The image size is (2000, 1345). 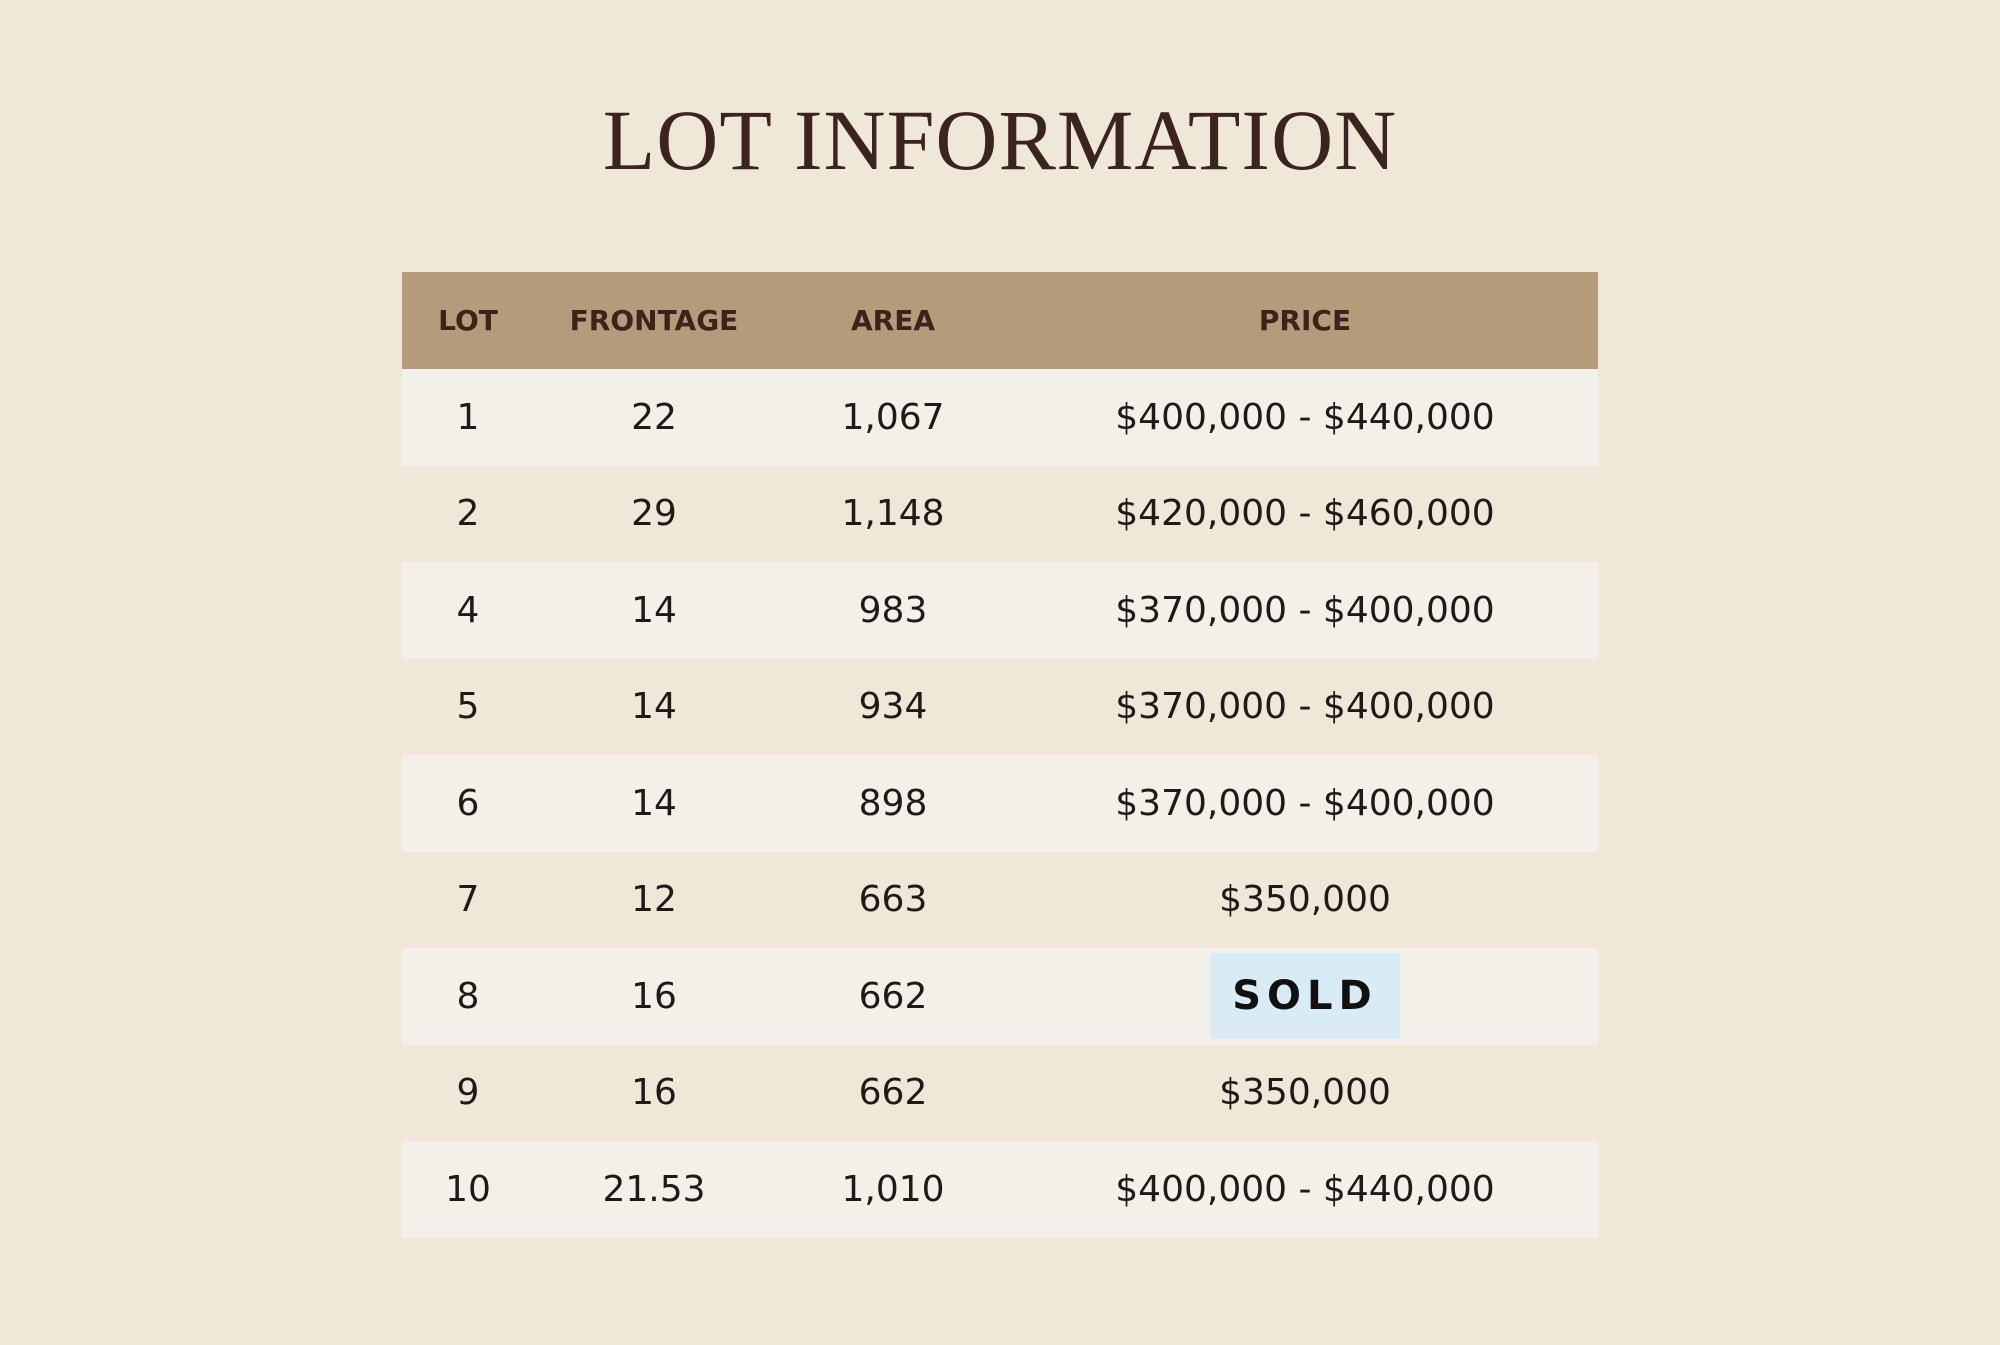 What do you see at coordinates (893, 514) in the screenshot?
I see `cell: 1,148` at bounding box center [893, 514].